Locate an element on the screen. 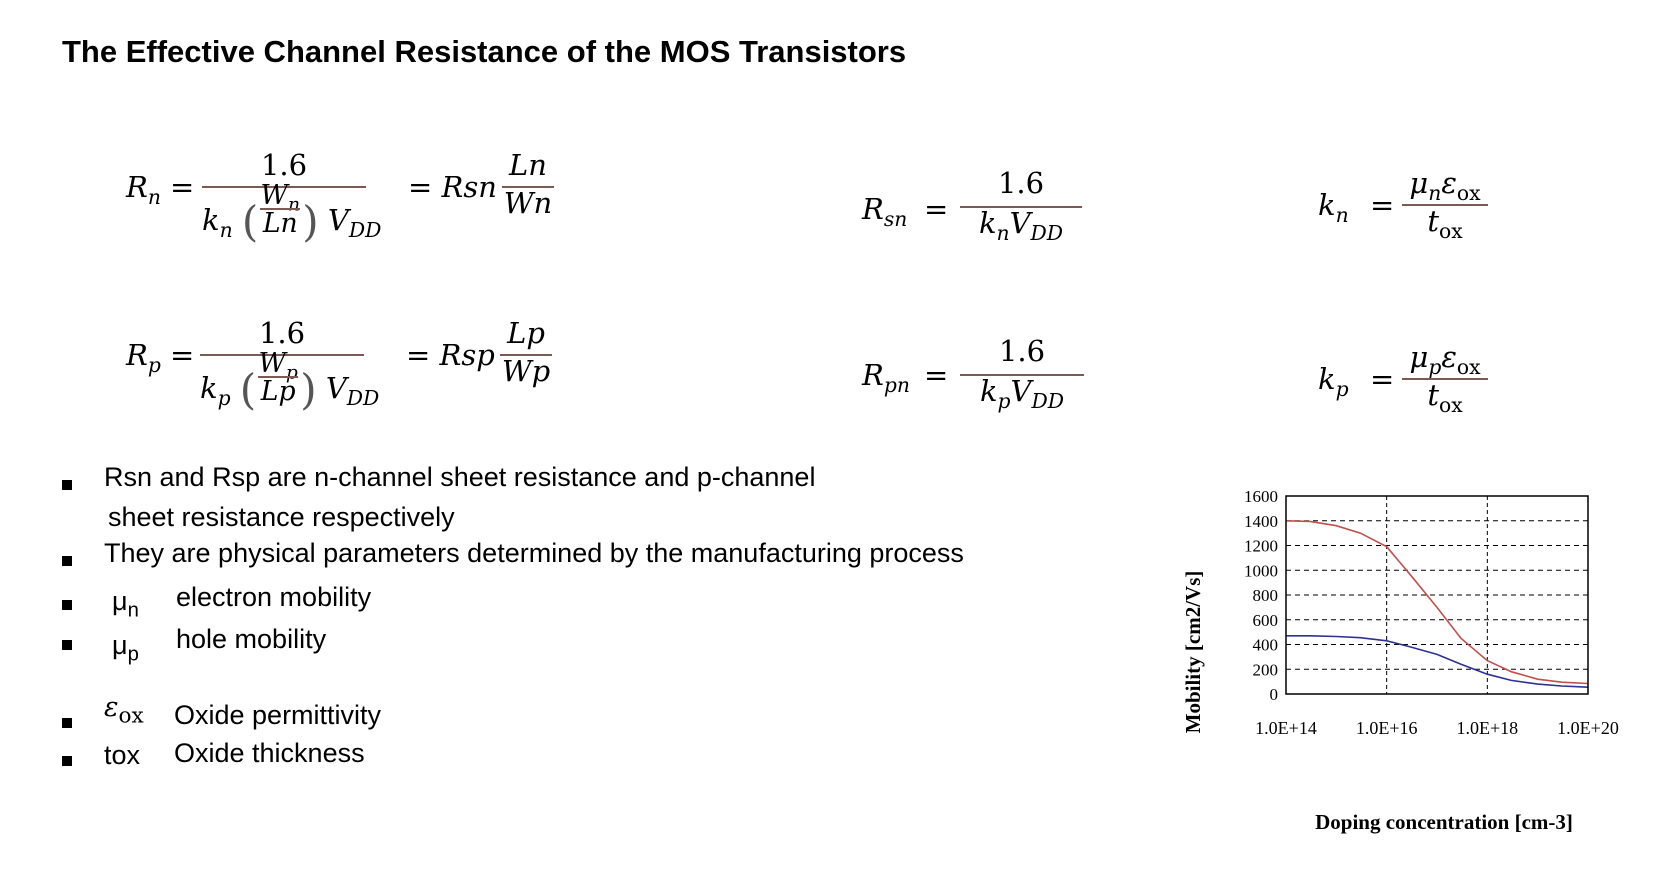 Image resolution: width=1674 pixels, height=874 pixels. x-tick-label: 1.0E+20 is located at coordinates (1588, 728).